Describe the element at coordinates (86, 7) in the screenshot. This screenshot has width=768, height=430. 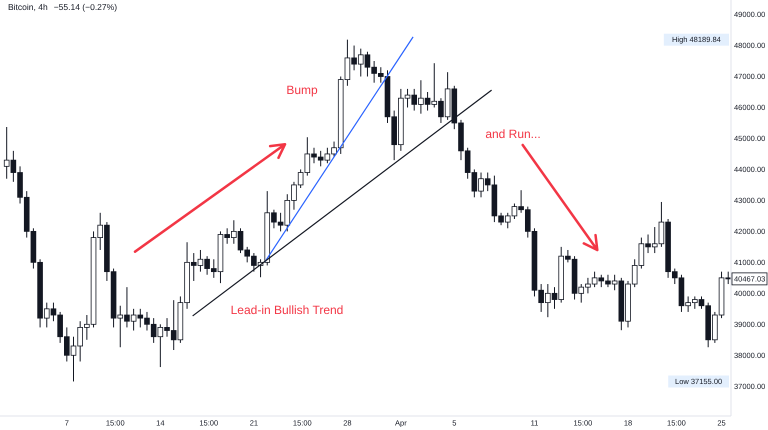
I see `chart-subtitle: −55.14 (−0.27%)` at that location.